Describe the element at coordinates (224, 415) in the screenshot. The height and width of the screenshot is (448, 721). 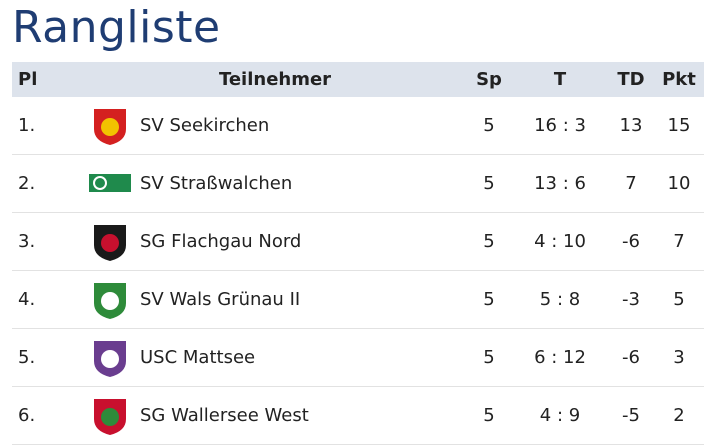
I see `team-name: SG Wallersee West` at that location.